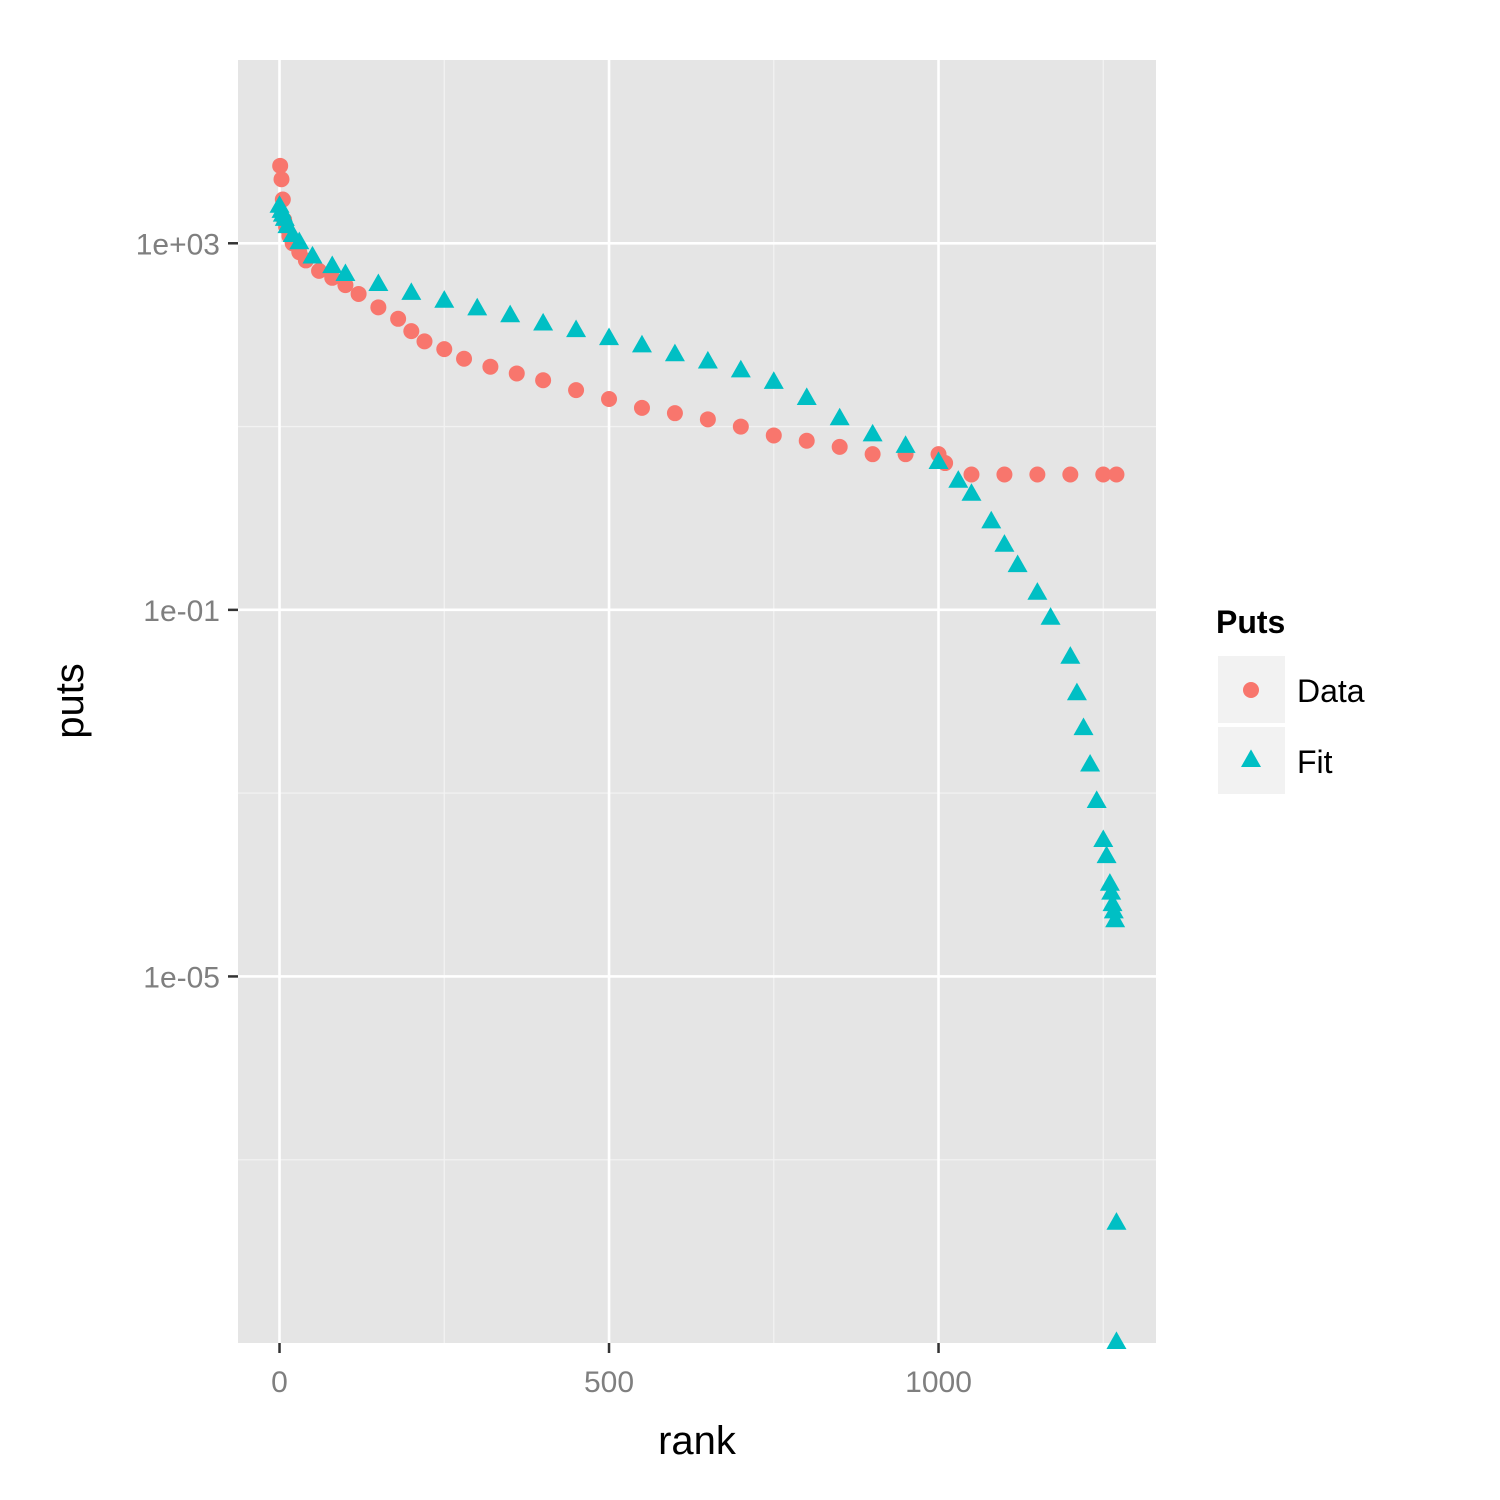  I want to click on legend: Puts Data Fit, so click(1290, 699).